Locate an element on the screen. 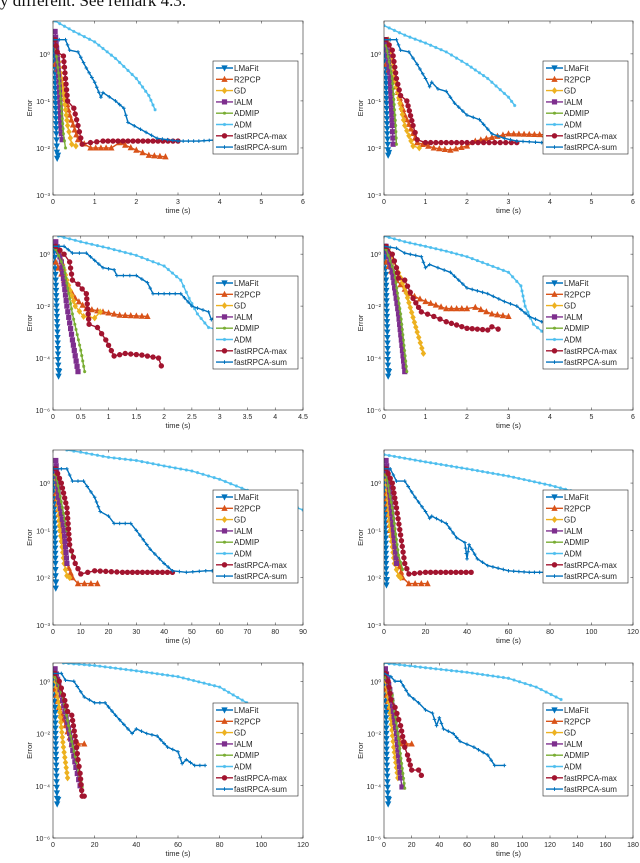 The width and height of the screenshot is (640, 863). legend-entry: IALM is located at coordinates (234, 531).